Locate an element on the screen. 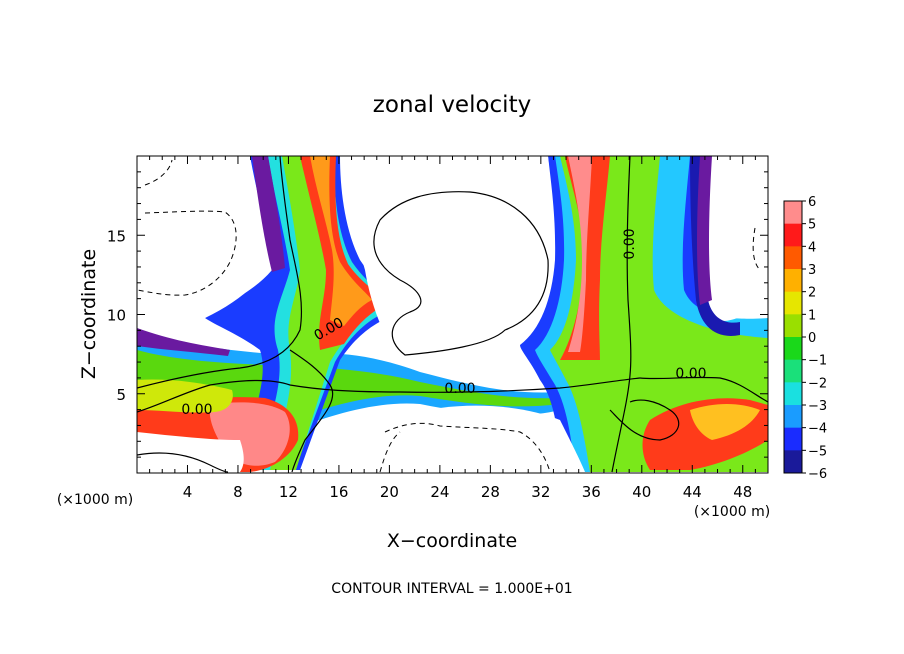  x-tick-label: 44 is located at coordinates (692, 492).